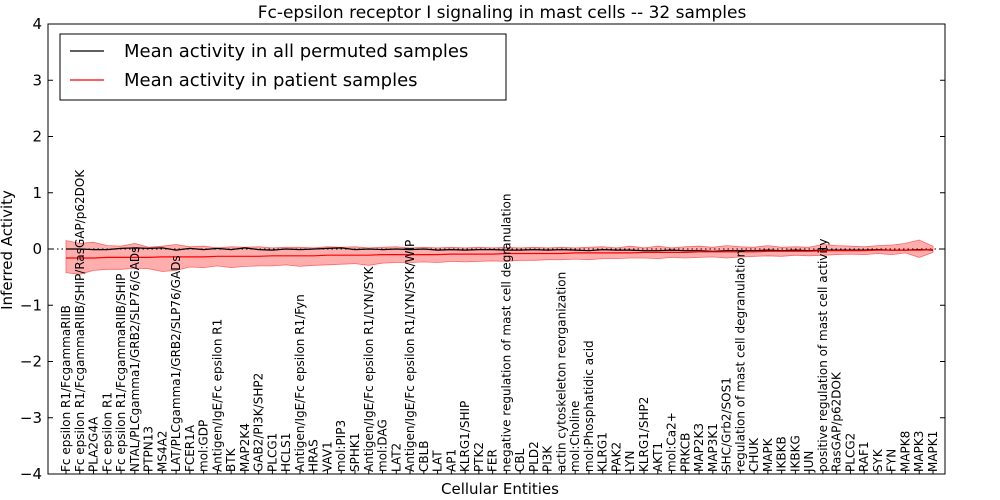 Image resolution: width=1000 pixels, height=500 pixels. I want to click on x-tick-label: Fc epsilon R1, so click(107, 432).